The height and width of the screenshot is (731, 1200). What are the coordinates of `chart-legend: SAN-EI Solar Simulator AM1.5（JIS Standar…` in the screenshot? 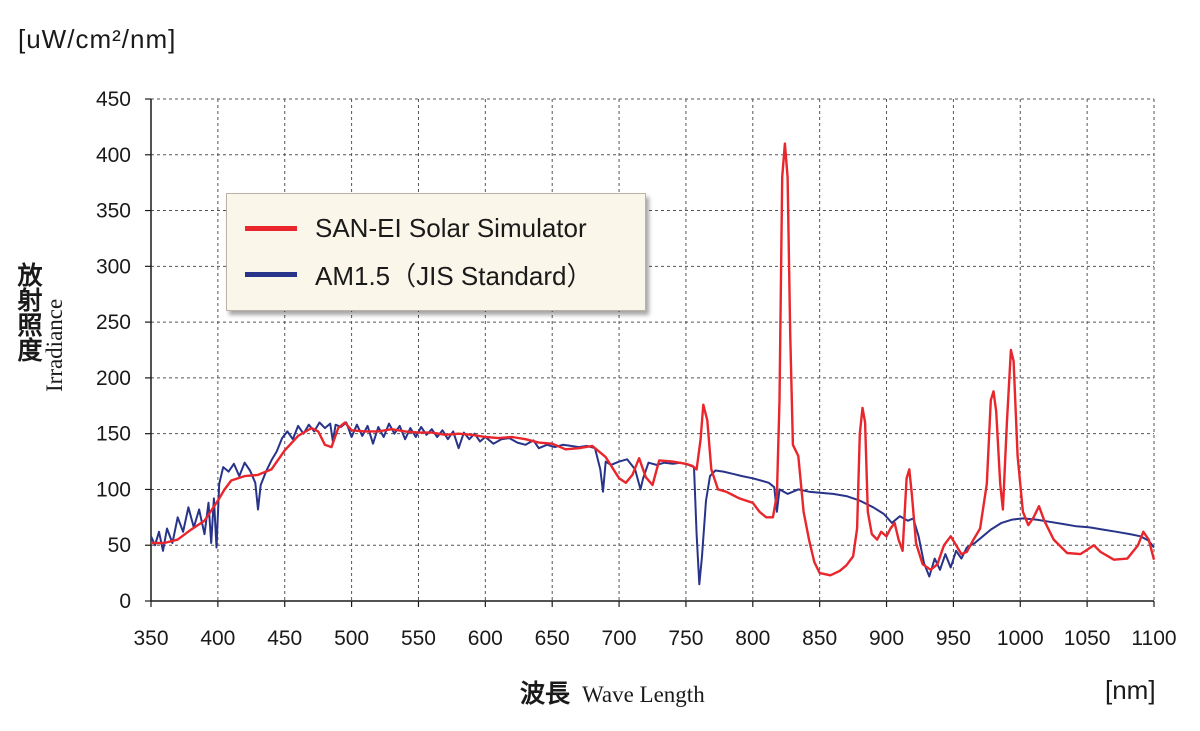 It's located at (436, 252).